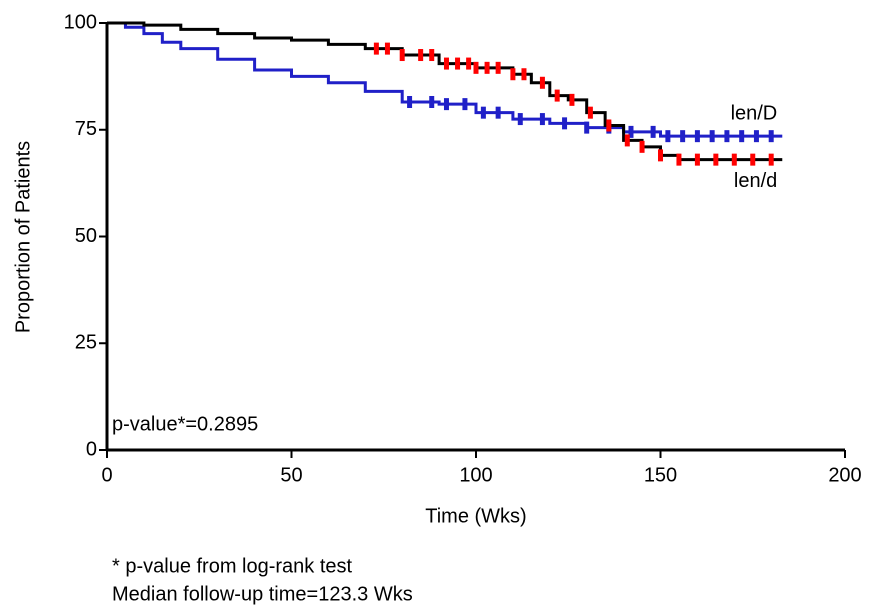 This screenshot has height=607, width=870. Describe the element at coordinates (445, 79) in the screenshot. I see `survival-line` at that location.